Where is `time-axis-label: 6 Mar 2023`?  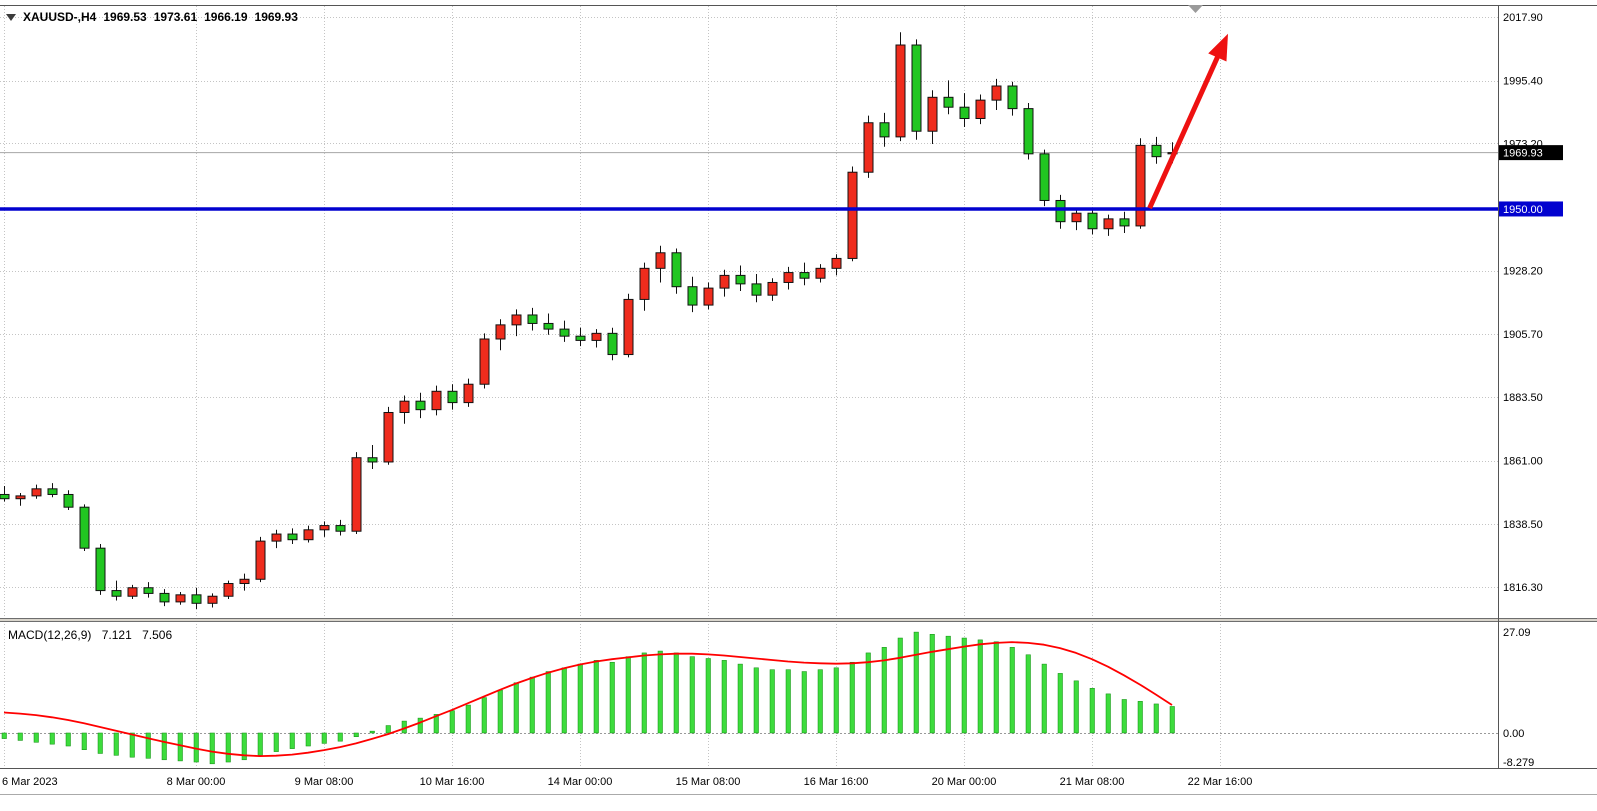
time-axis-label: 6 Mar 2023 is located at coordinates (30, 782).